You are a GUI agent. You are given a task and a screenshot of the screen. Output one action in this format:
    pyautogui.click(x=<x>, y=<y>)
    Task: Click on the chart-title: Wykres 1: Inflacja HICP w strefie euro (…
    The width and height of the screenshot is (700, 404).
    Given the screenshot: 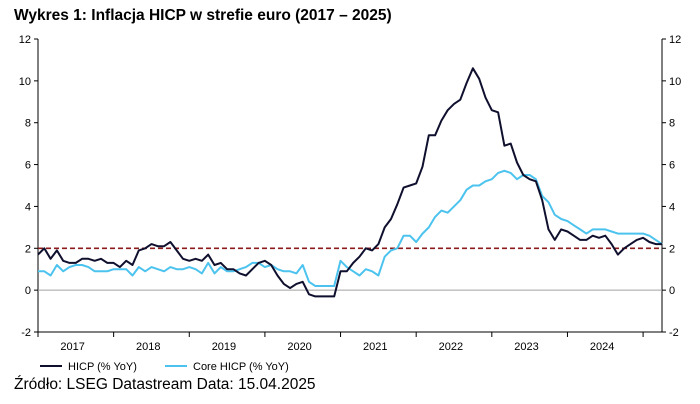 What is the action you would take?
    pyautogui.click(x=203, y=15)
    